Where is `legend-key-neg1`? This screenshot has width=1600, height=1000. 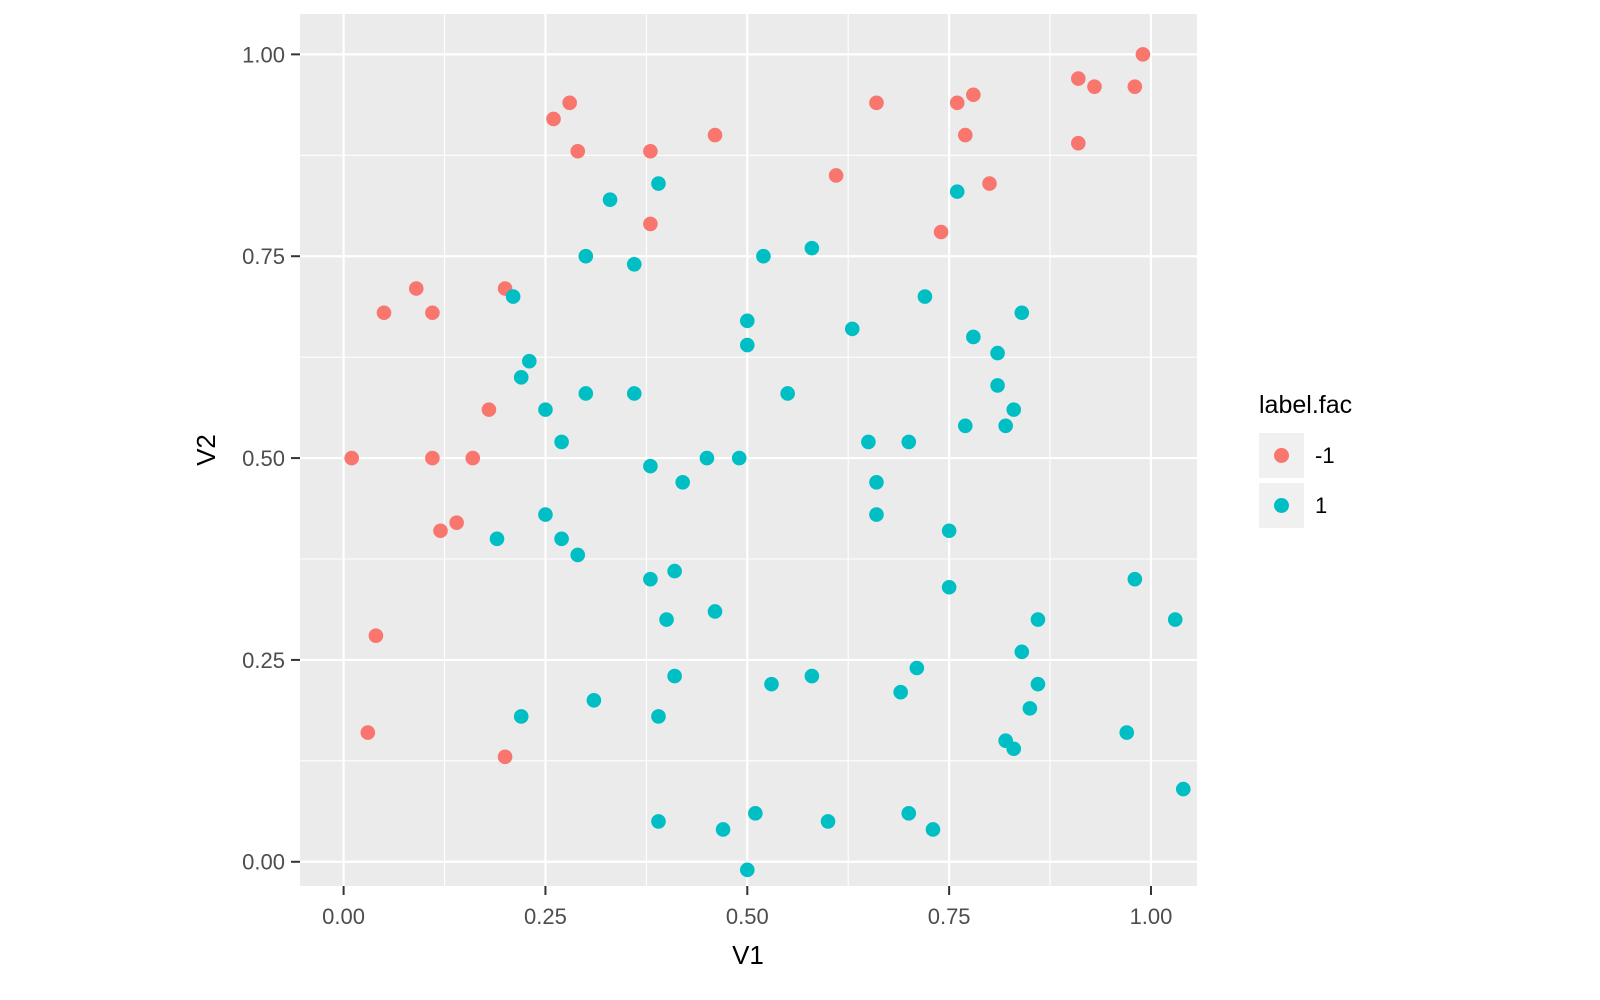 legend-key-neg1 is located at coordinates (1281, 455).